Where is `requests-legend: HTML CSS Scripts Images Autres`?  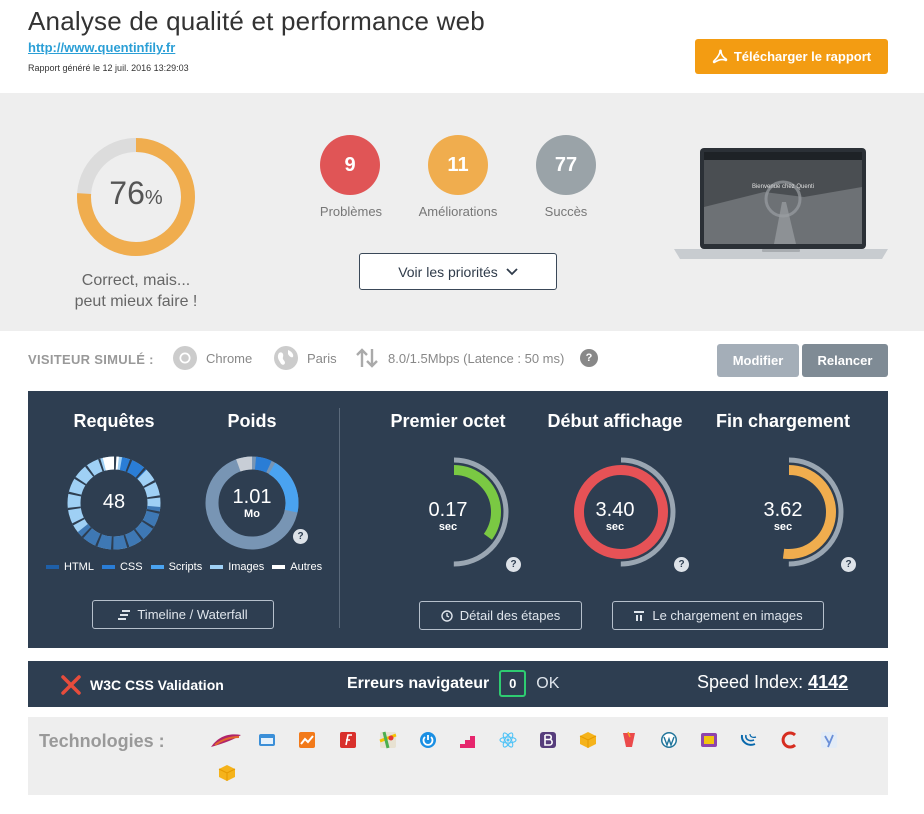
requests-legend: HTML CSS Scripts Images Autres is located at coordinates (184, 567).